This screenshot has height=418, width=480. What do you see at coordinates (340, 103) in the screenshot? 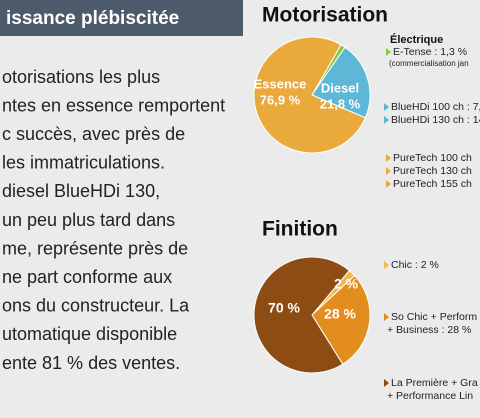
I see `slice-value: 21,8 %` at bounding box center [340, 103].